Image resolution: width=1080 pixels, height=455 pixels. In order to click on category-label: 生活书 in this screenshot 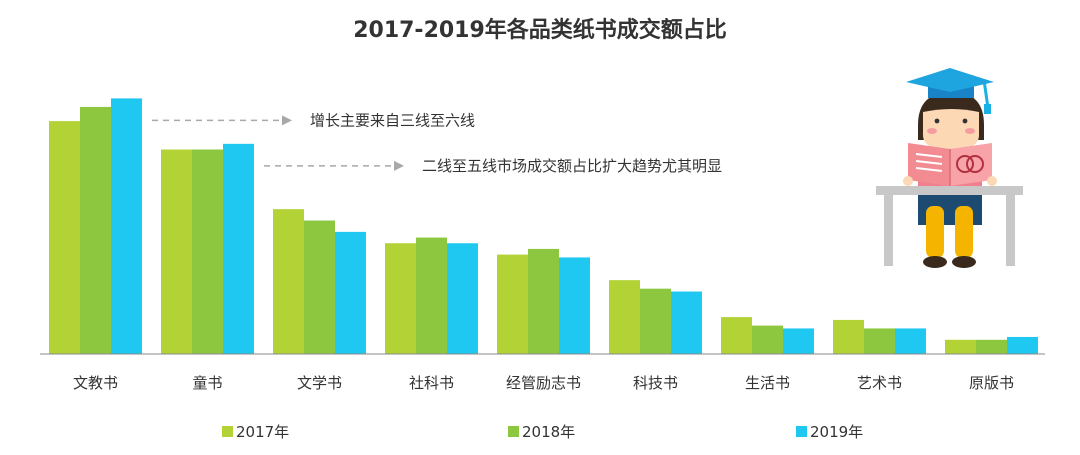, I will do `click(767, 383)`.